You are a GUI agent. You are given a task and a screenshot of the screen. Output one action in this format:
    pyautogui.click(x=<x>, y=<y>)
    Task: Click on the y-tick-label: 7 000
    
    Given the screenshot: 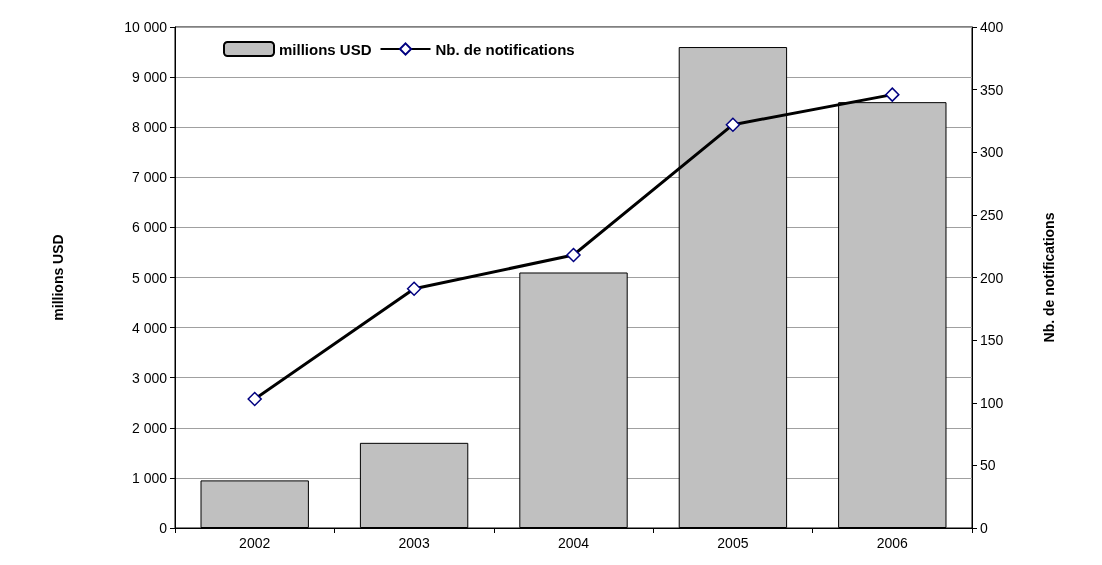 What is the action you would take?
    pyautogui.click(x=149, y=177)
    